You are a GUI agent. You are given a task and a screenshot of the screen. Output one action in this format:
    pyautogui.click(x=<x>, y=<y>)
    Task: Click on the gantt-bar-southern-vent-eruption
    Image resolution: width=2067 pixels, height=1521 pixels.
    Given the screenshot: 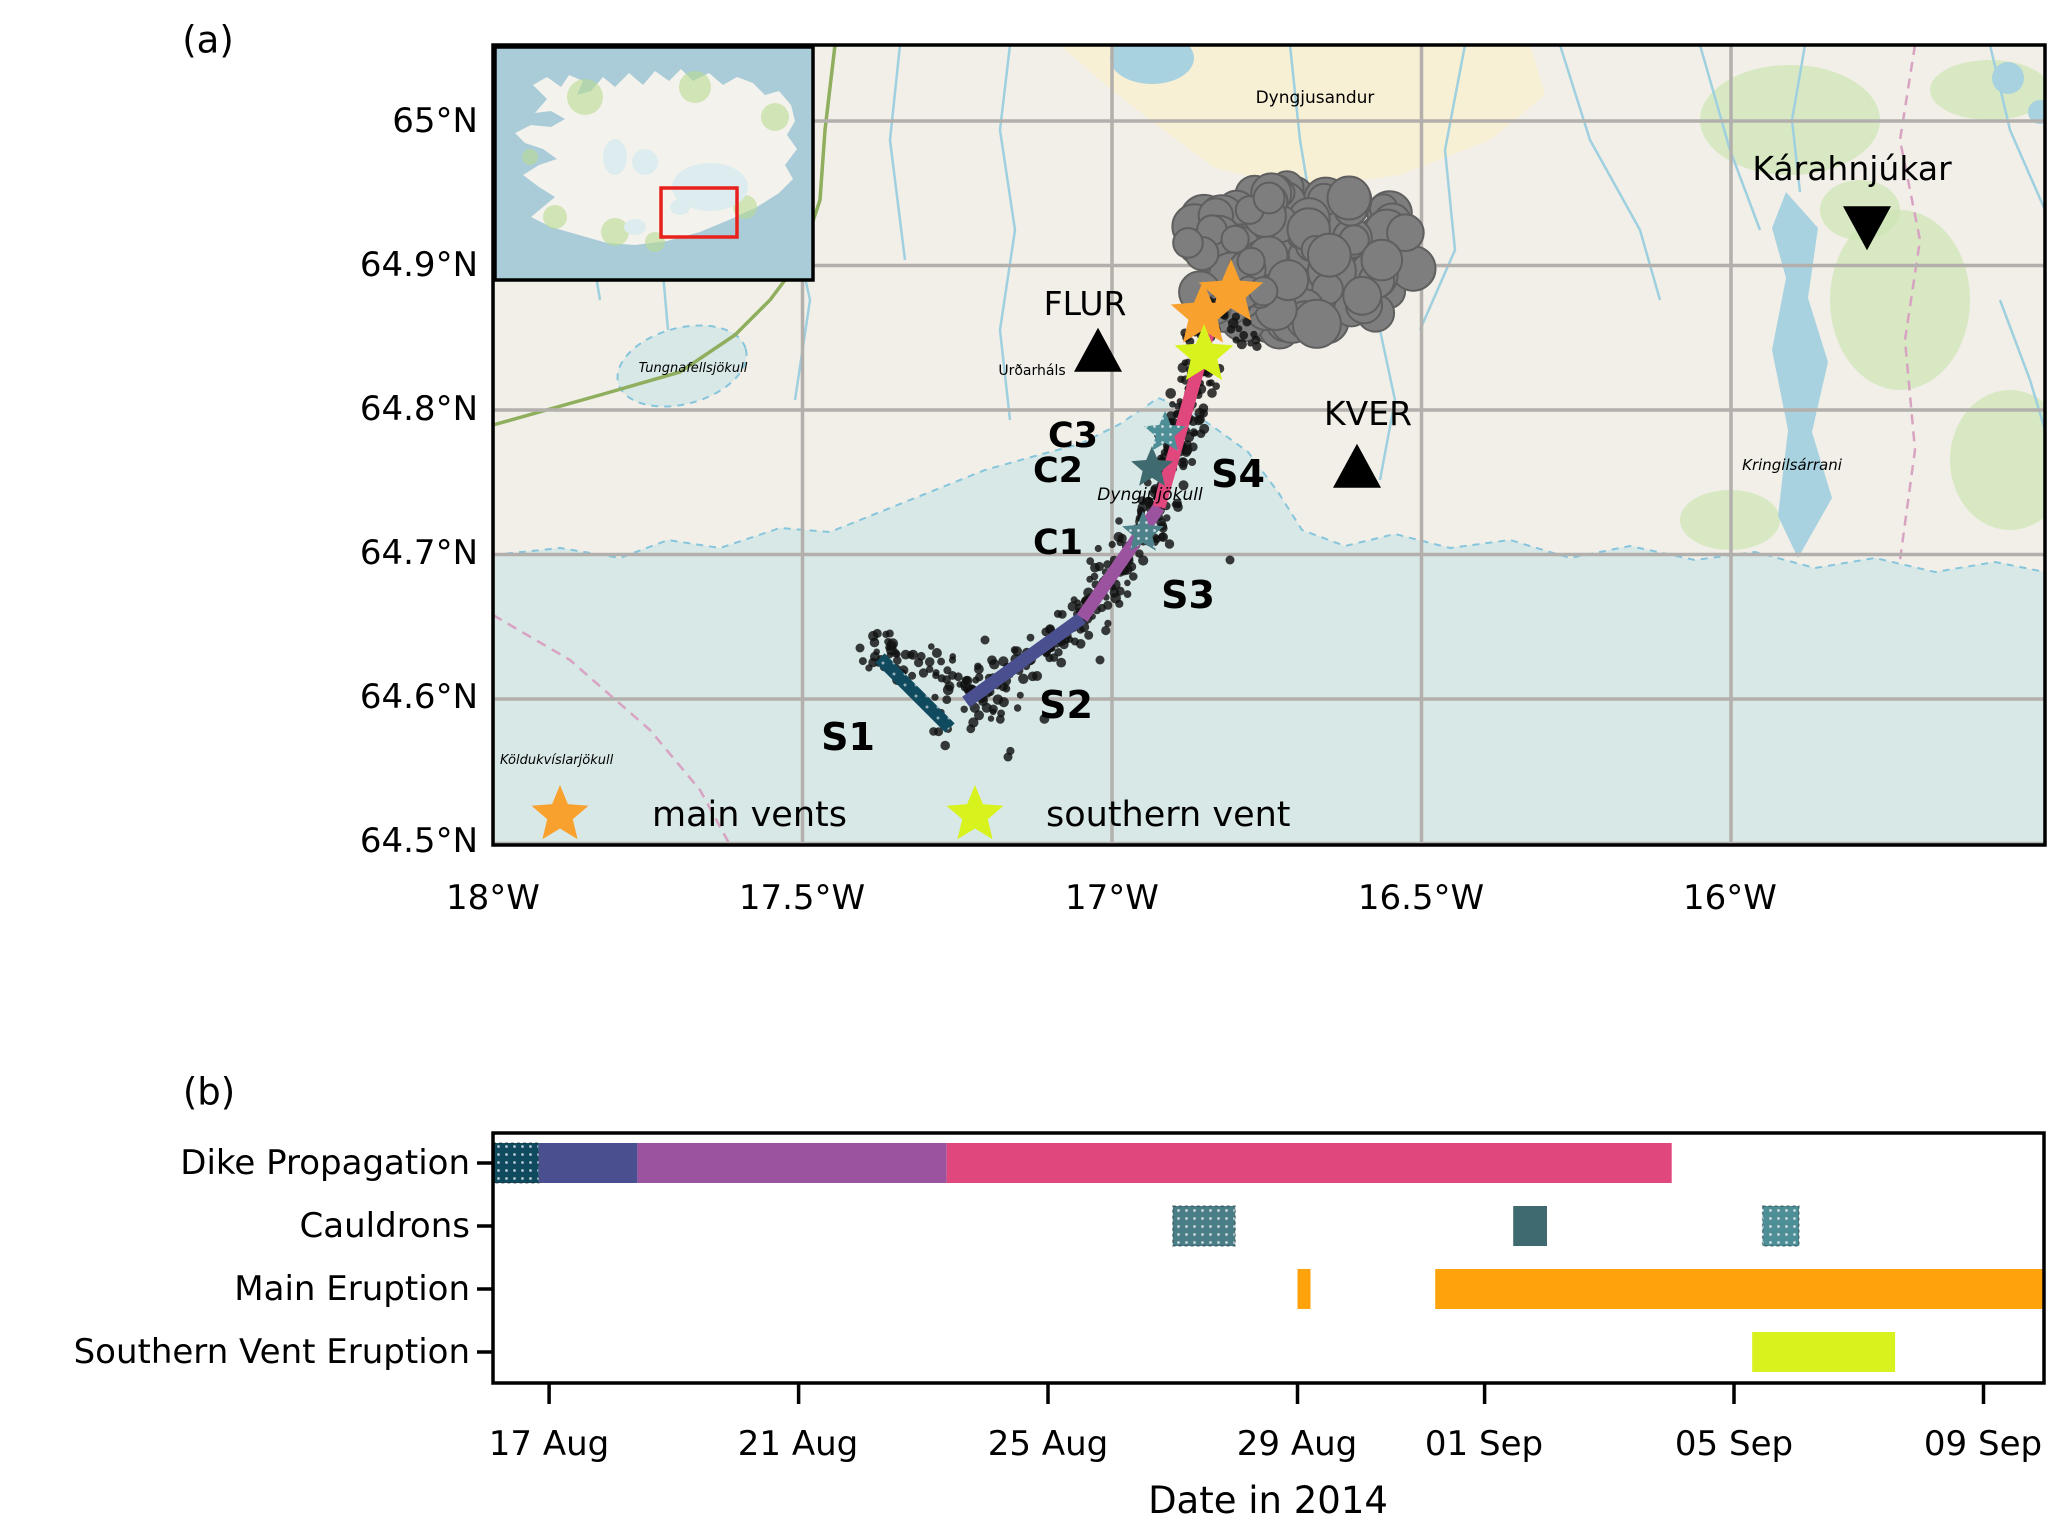 What is the action you would take?
    pyautogui.click(x=1824, y=1352)
    